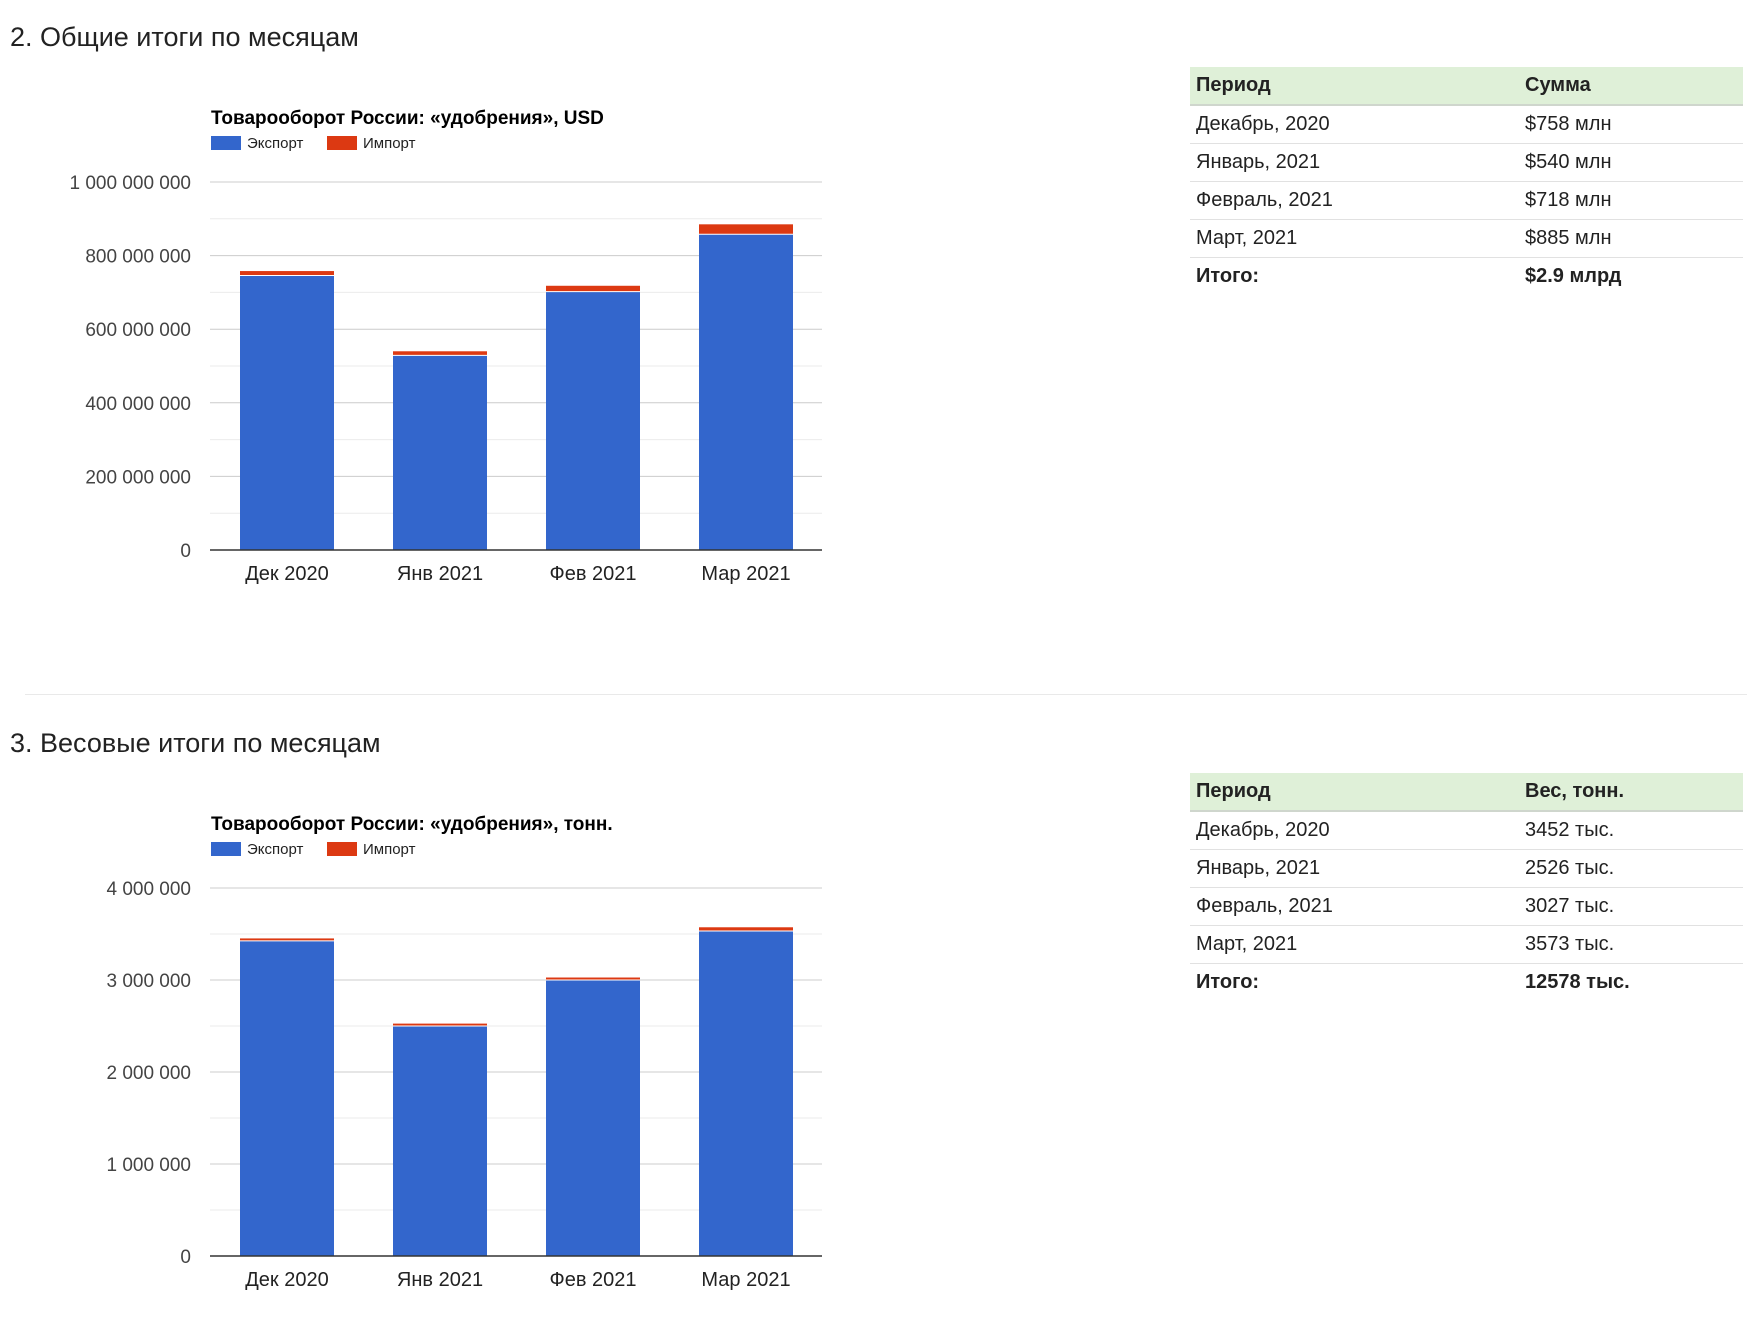  Describe the element at coordinates (148, 981) in the screenshot. I see `y-tick-label: 3 000 000` at that location.